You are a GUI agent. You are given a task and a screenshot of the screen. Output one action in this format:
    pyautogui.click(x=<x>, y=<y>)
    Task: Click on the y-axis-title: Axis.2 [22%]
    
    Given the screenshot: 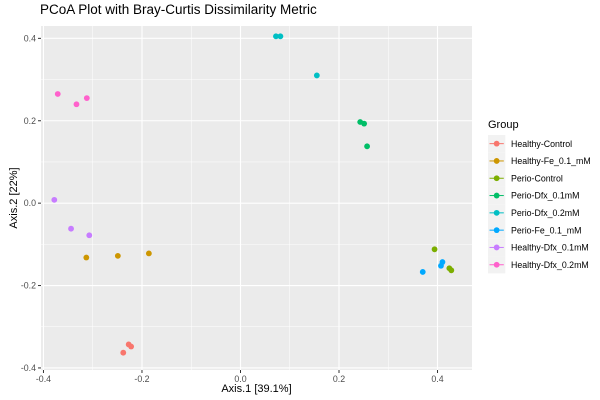 What is the action you would take?
    pyautogui.click(x=14, y=197)
    